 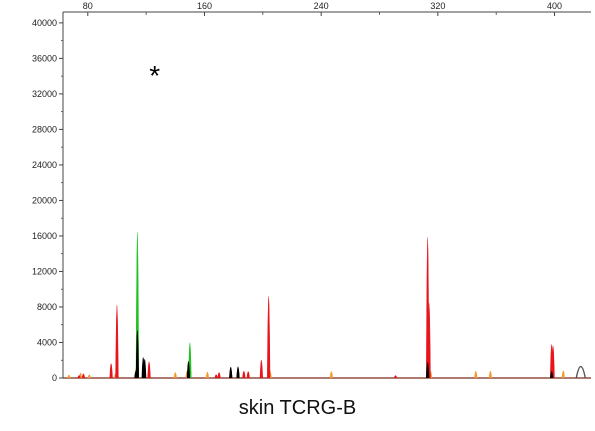 I want to click on x-tick-label: 240, so click(x=321, y=6).